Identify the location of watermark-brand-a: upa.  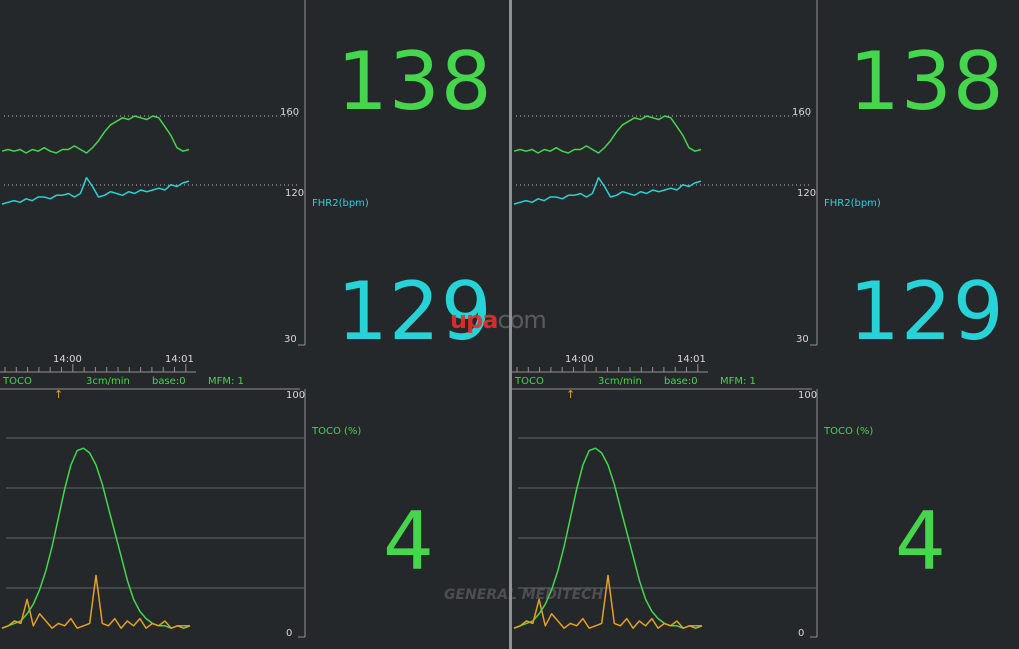
(474, 320).